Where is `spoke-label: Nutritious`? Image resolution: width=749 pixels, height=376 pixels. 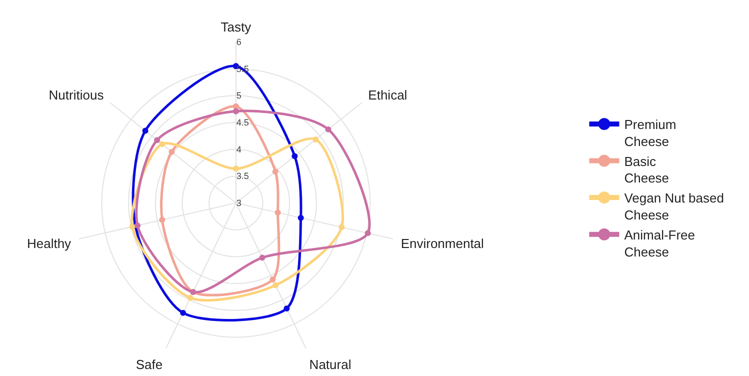
spoke-label: Nutritious is located at coordinates (76, 95).